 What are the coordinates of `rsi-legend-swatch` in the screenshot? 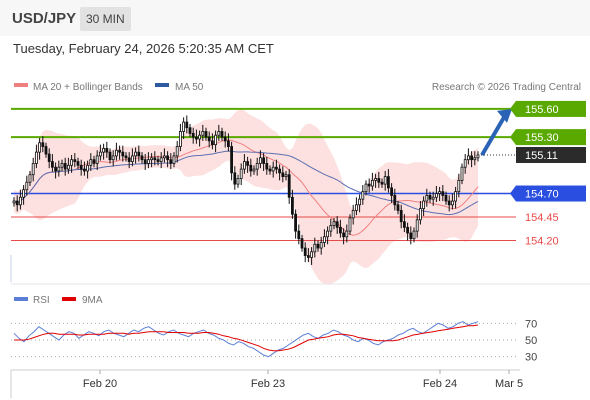 It's located at (21, 299).